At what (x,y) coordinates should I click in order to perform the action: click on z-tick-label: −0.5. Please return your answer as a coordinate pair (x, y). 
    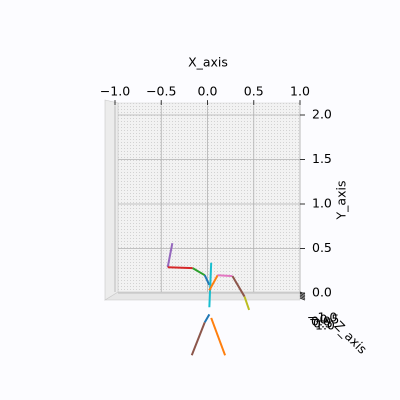
    Looking at the image, I should click on (324, 319).